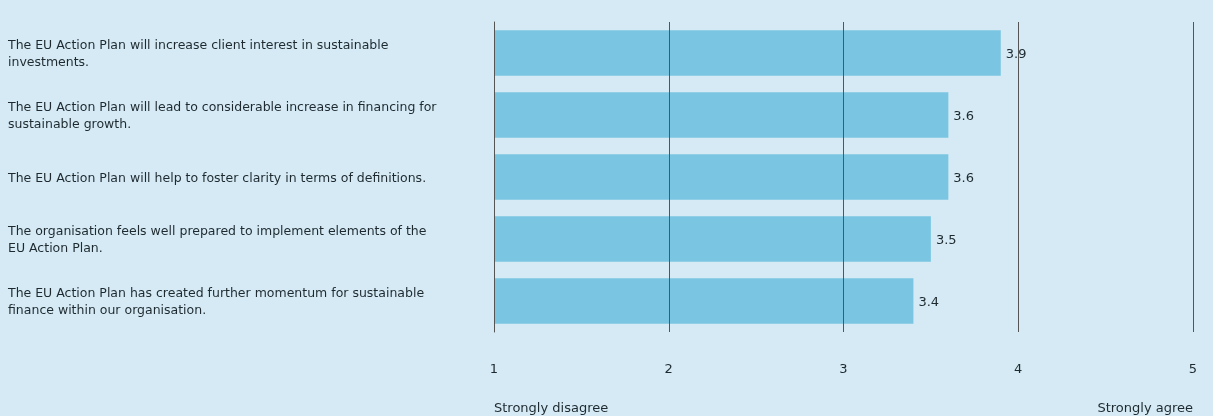 This screenshot has width=1213, height=416. Describe the element at coordinates (551, 407) in the screenshot. I see `text: Strongly disagree` at that location.